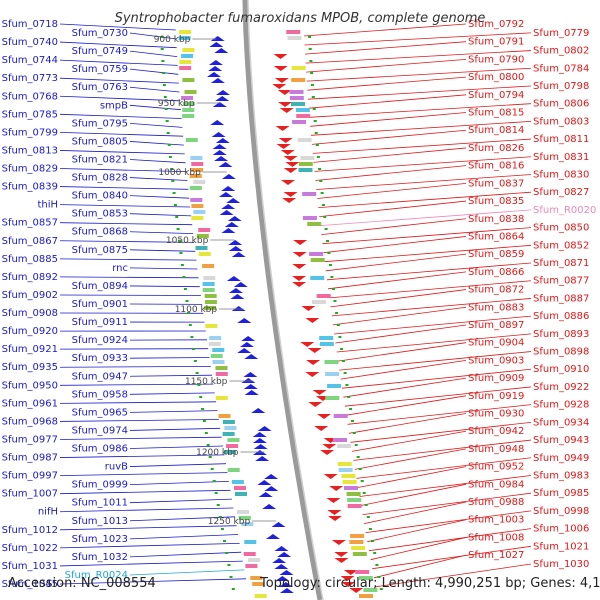 The image size is (600, 600). Describe the element at coordinates (114, 105) in the screenshot. I see `left-gene-label: smpB` at that location.